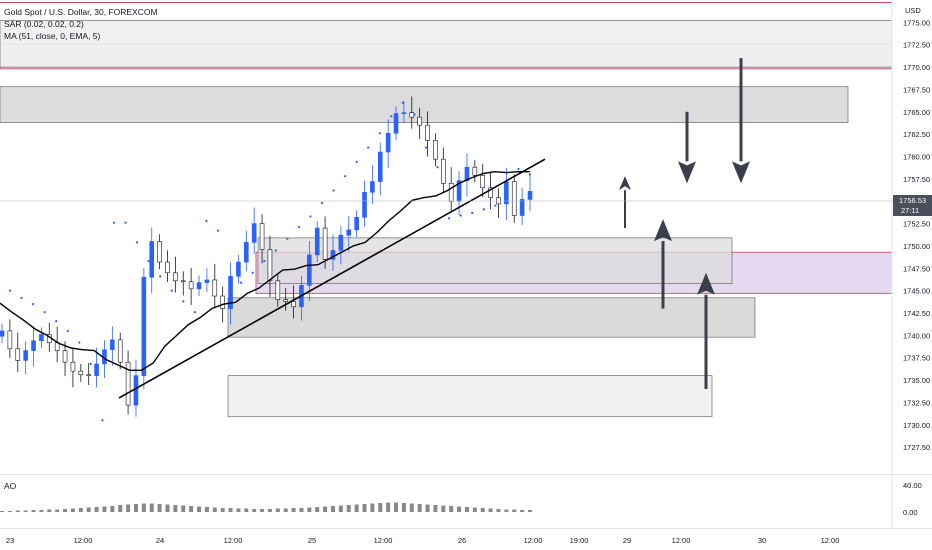  Describe the element at coordinates (916, 134) in the screenshot. I see `price-tick: 1762.50` at that location.